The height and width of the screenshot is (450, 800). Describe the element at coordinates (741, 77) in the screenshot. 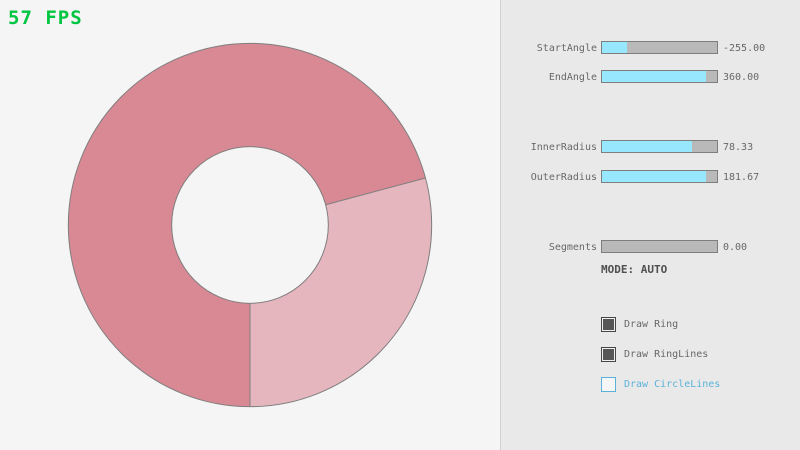

I see `slider-endangle-value: 360.00` at that location.